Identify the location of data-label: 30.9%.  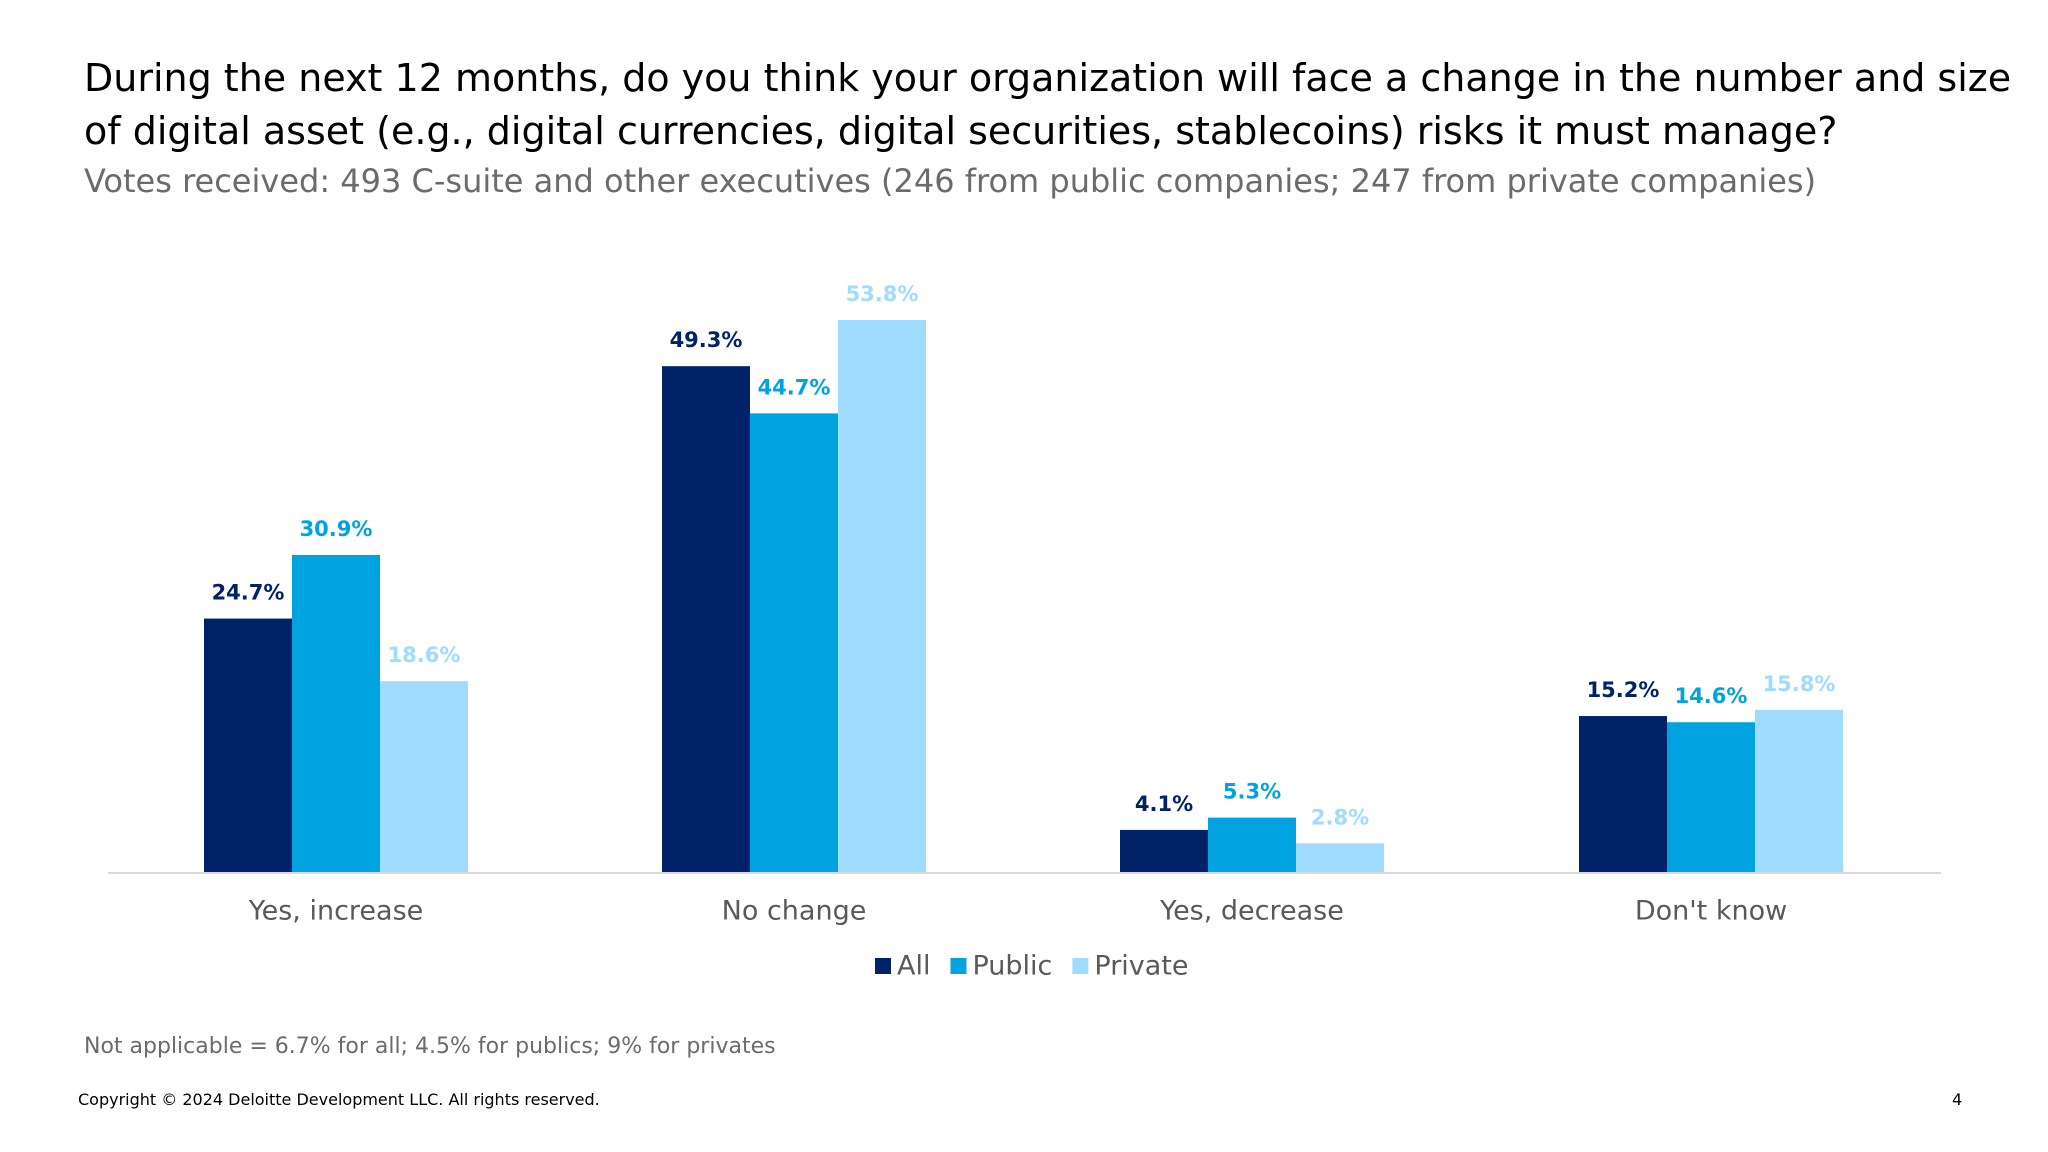
(336, 529).